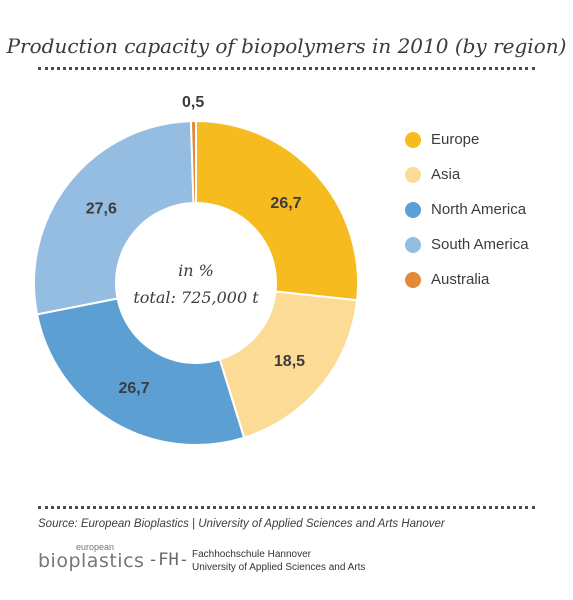  I want to click on value-label-australia: 0,5, so click(193, 102).